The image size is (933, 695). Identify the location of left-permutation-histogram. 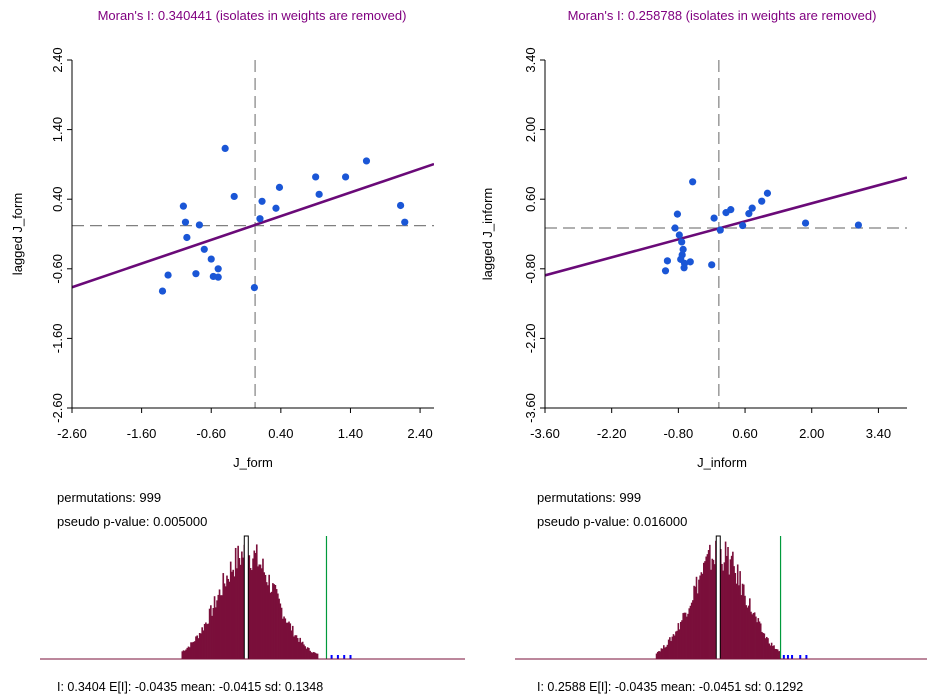
(266, 597).